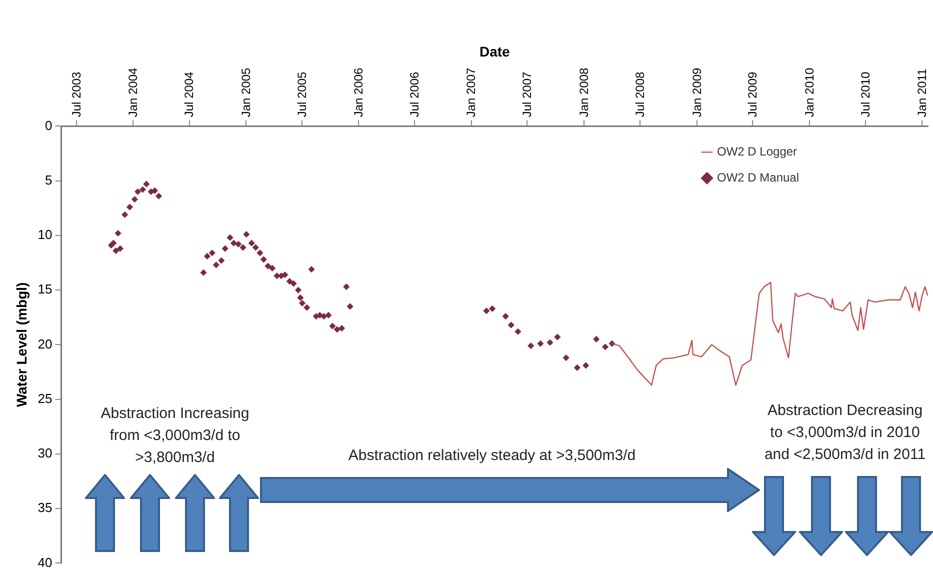  What do you see at coordinates (175, 435) in the screenshot?
I see `annotation: Abstraction Increasing from <3,000m3/d to >3,800m3/d` at bounding box center [175, 435].